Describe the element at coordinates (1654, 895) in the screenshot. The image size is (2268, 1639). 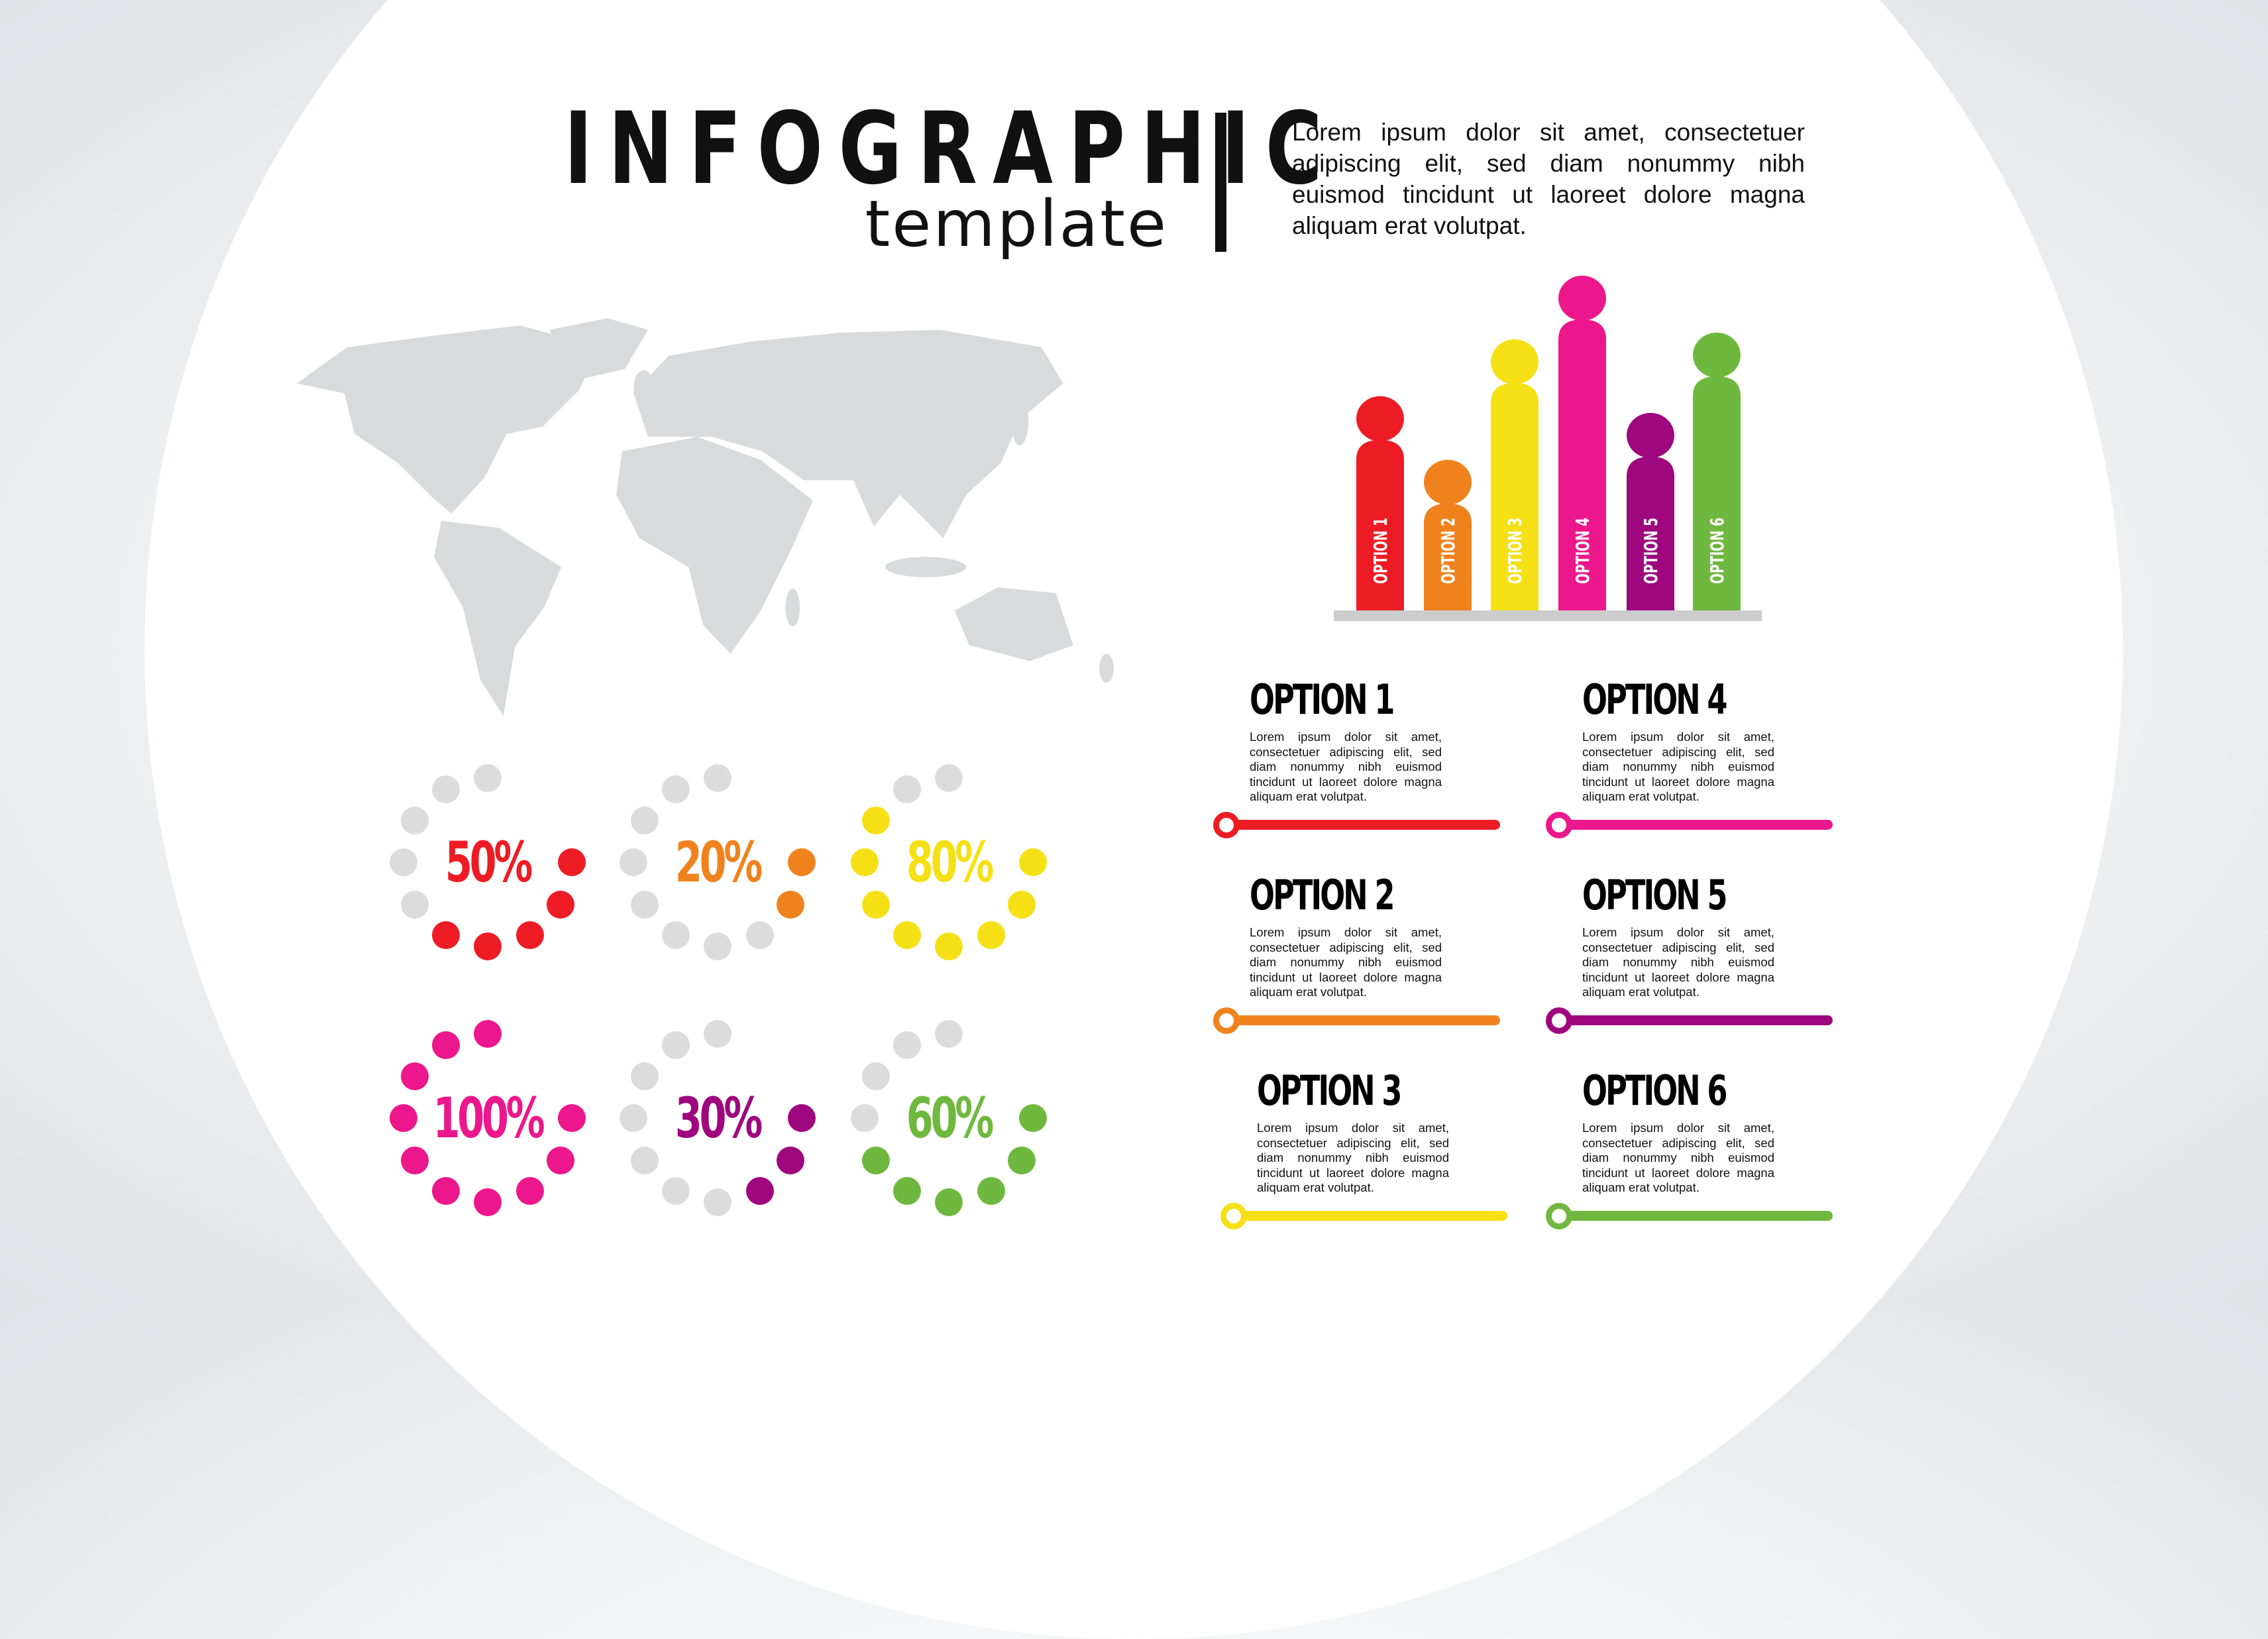
I see `option-title: OPTION 5` at that location.